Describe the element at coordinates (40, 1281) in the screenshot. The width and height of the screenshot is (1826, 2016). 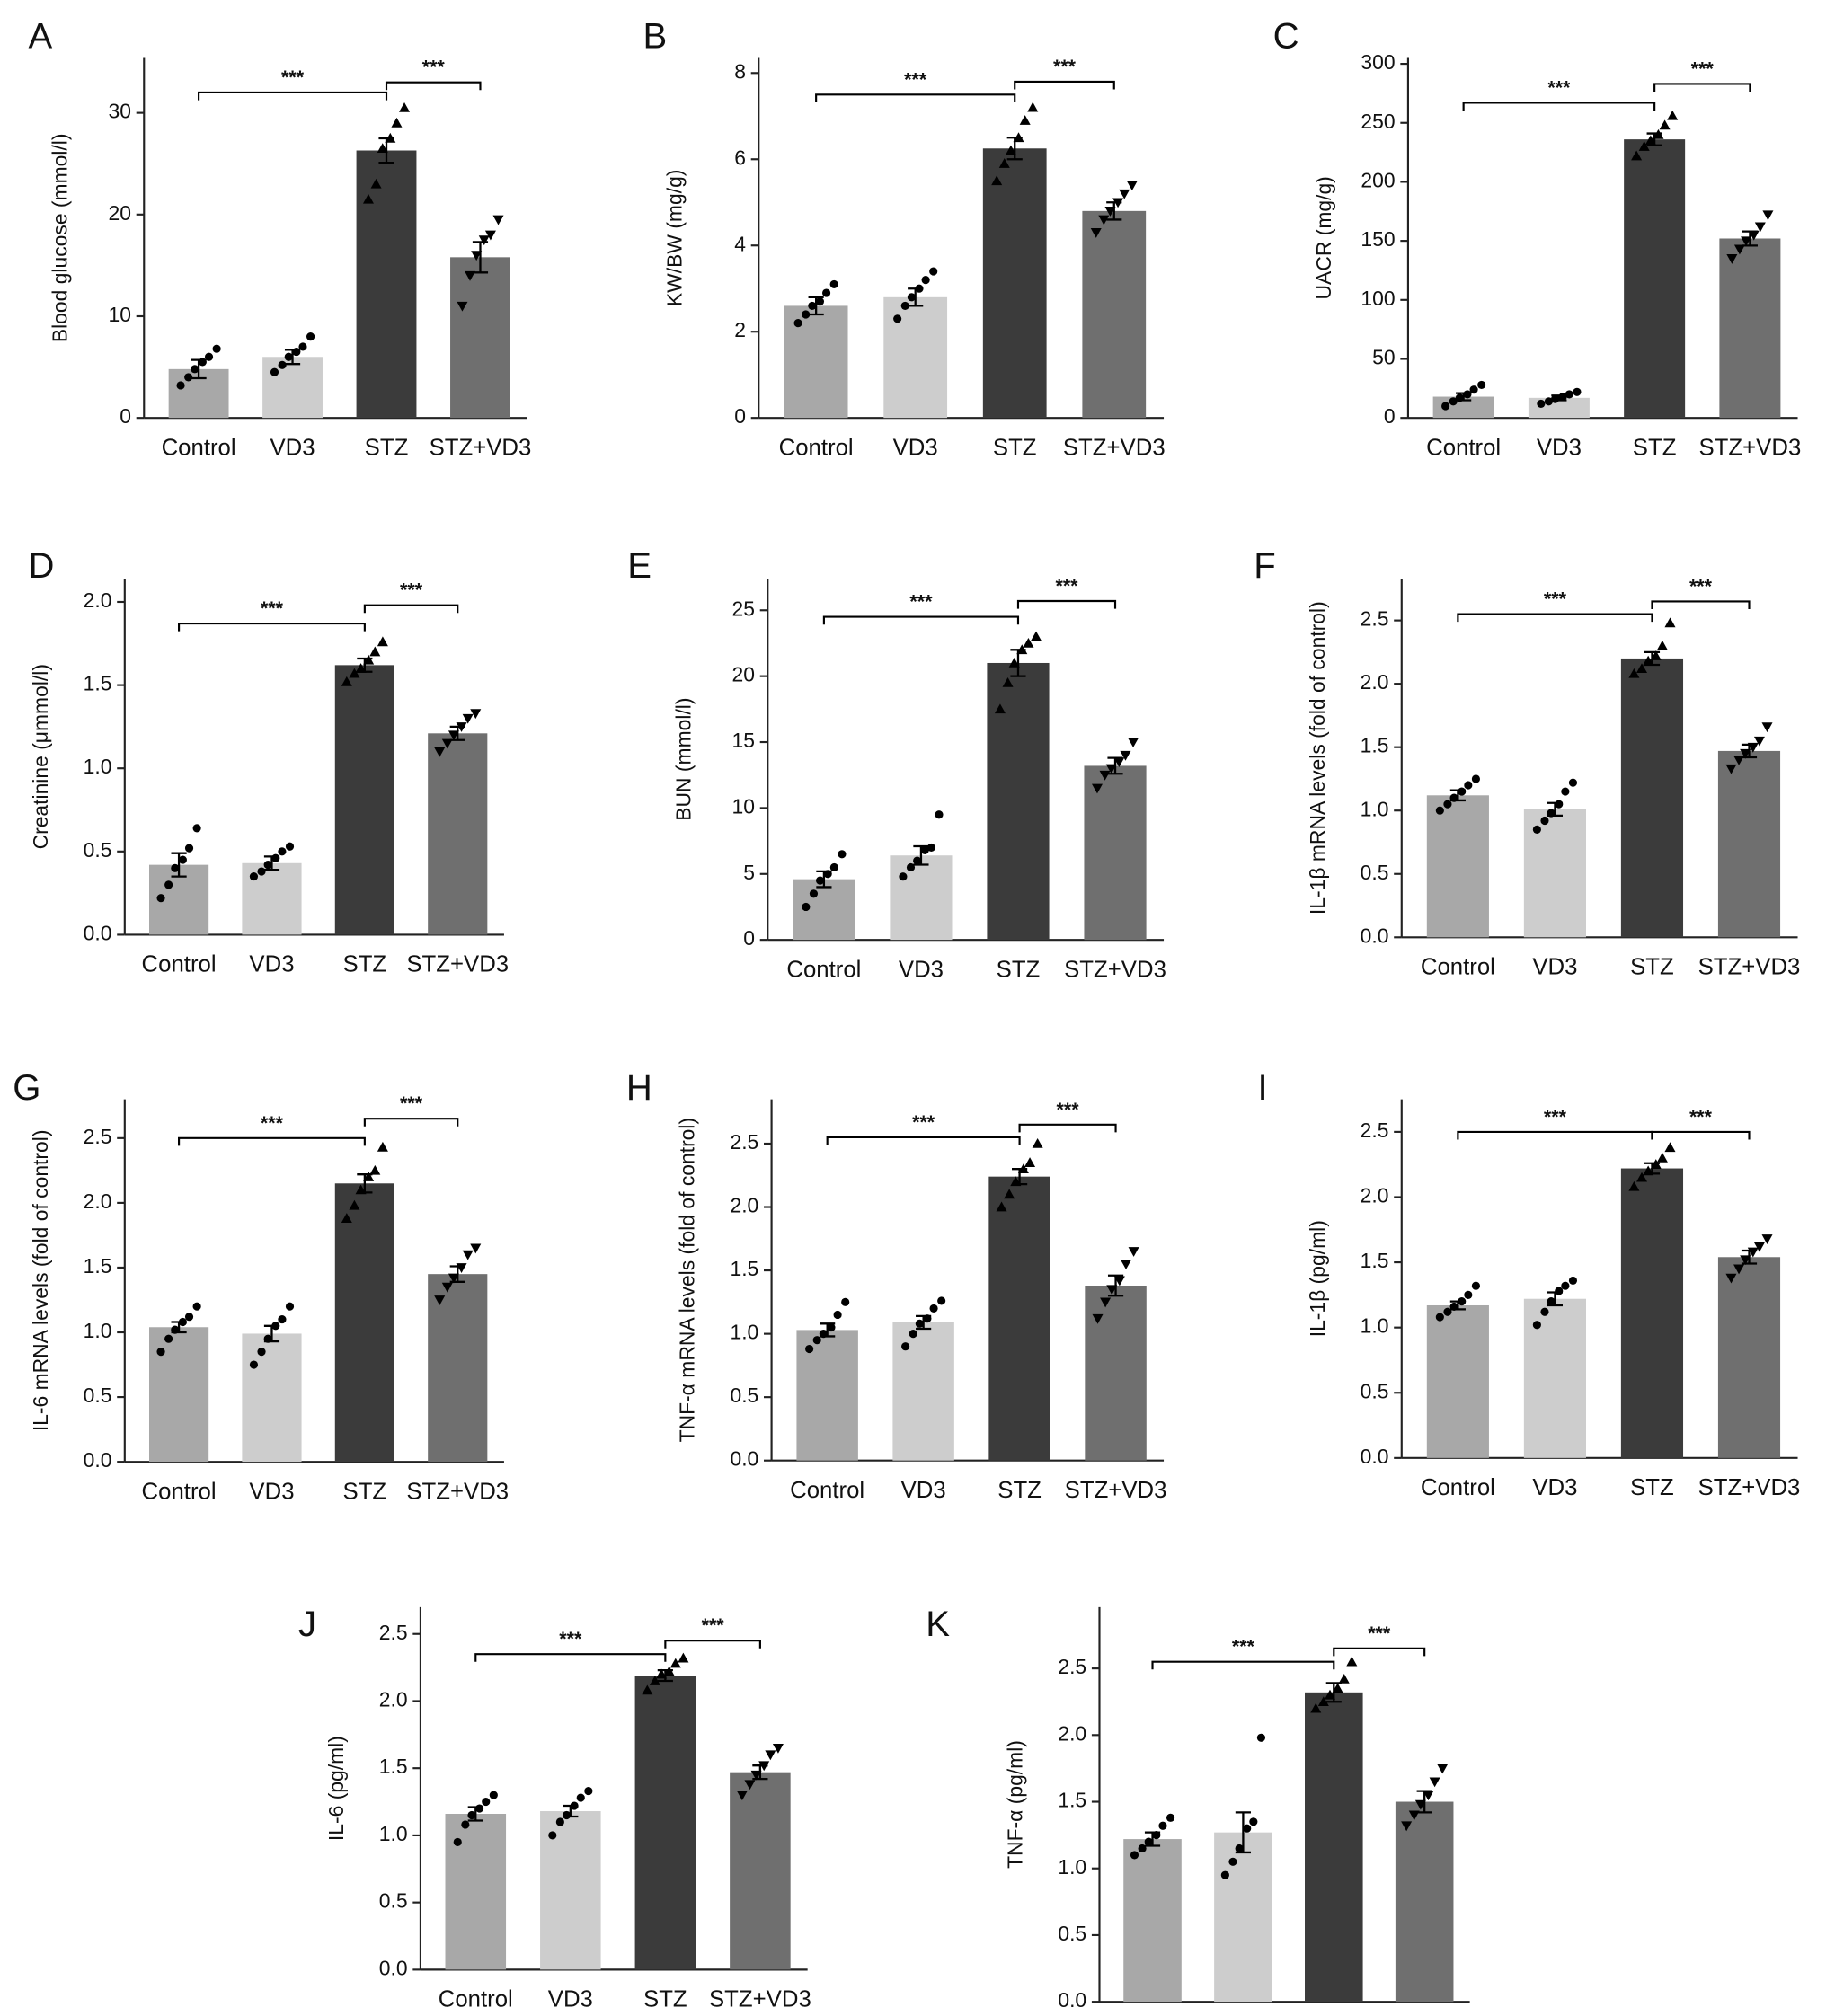
I see `y-axis-label: IL-6 mRNA levels (fold of control)` at that location.